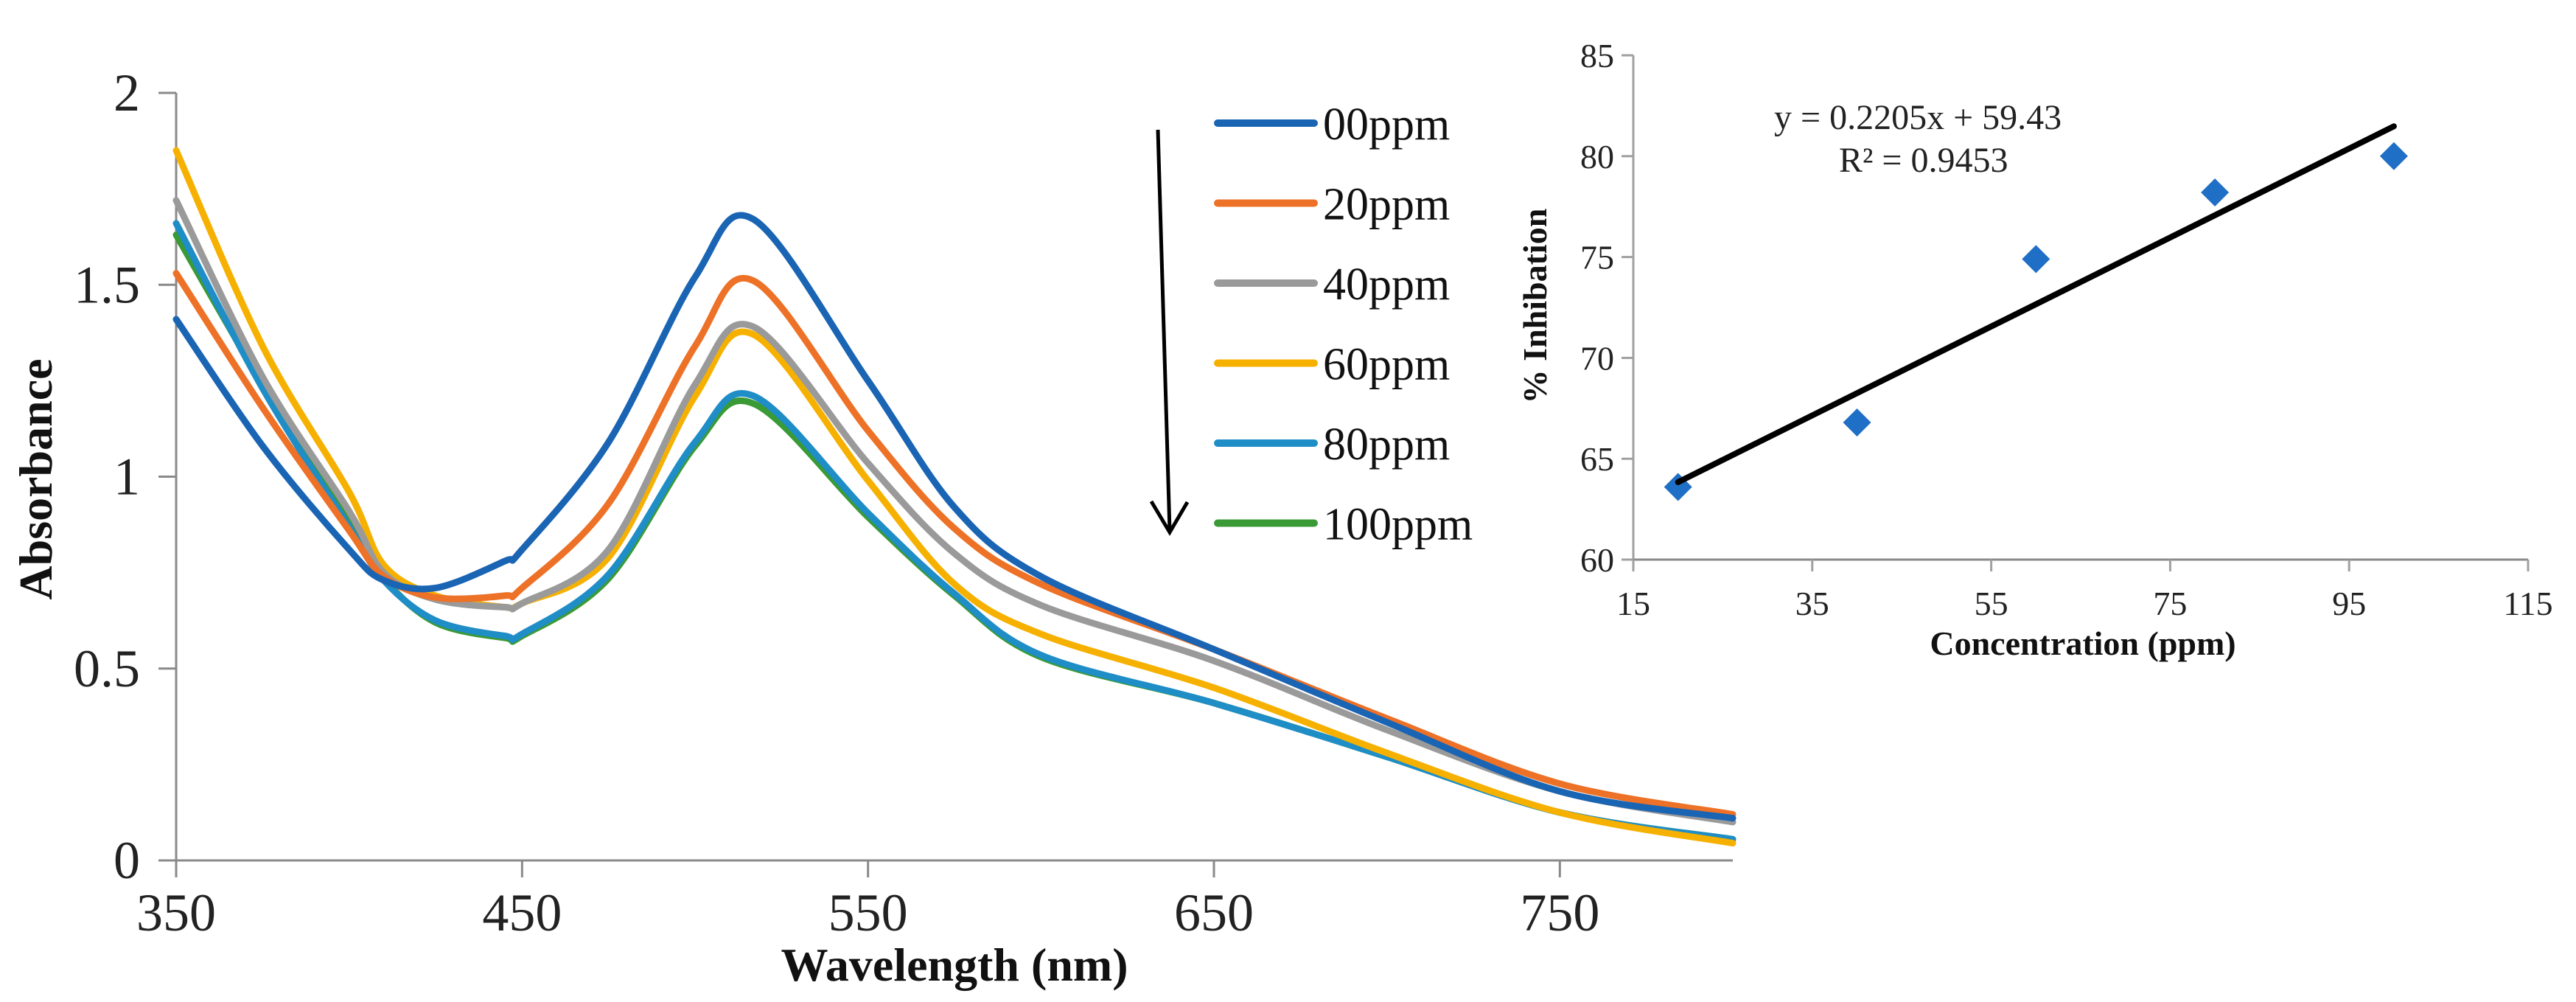 Image resolution: width=2576 pixels, height=1002 pixels. I want to click on legend-label: 00ppm, so click(1386, 125).